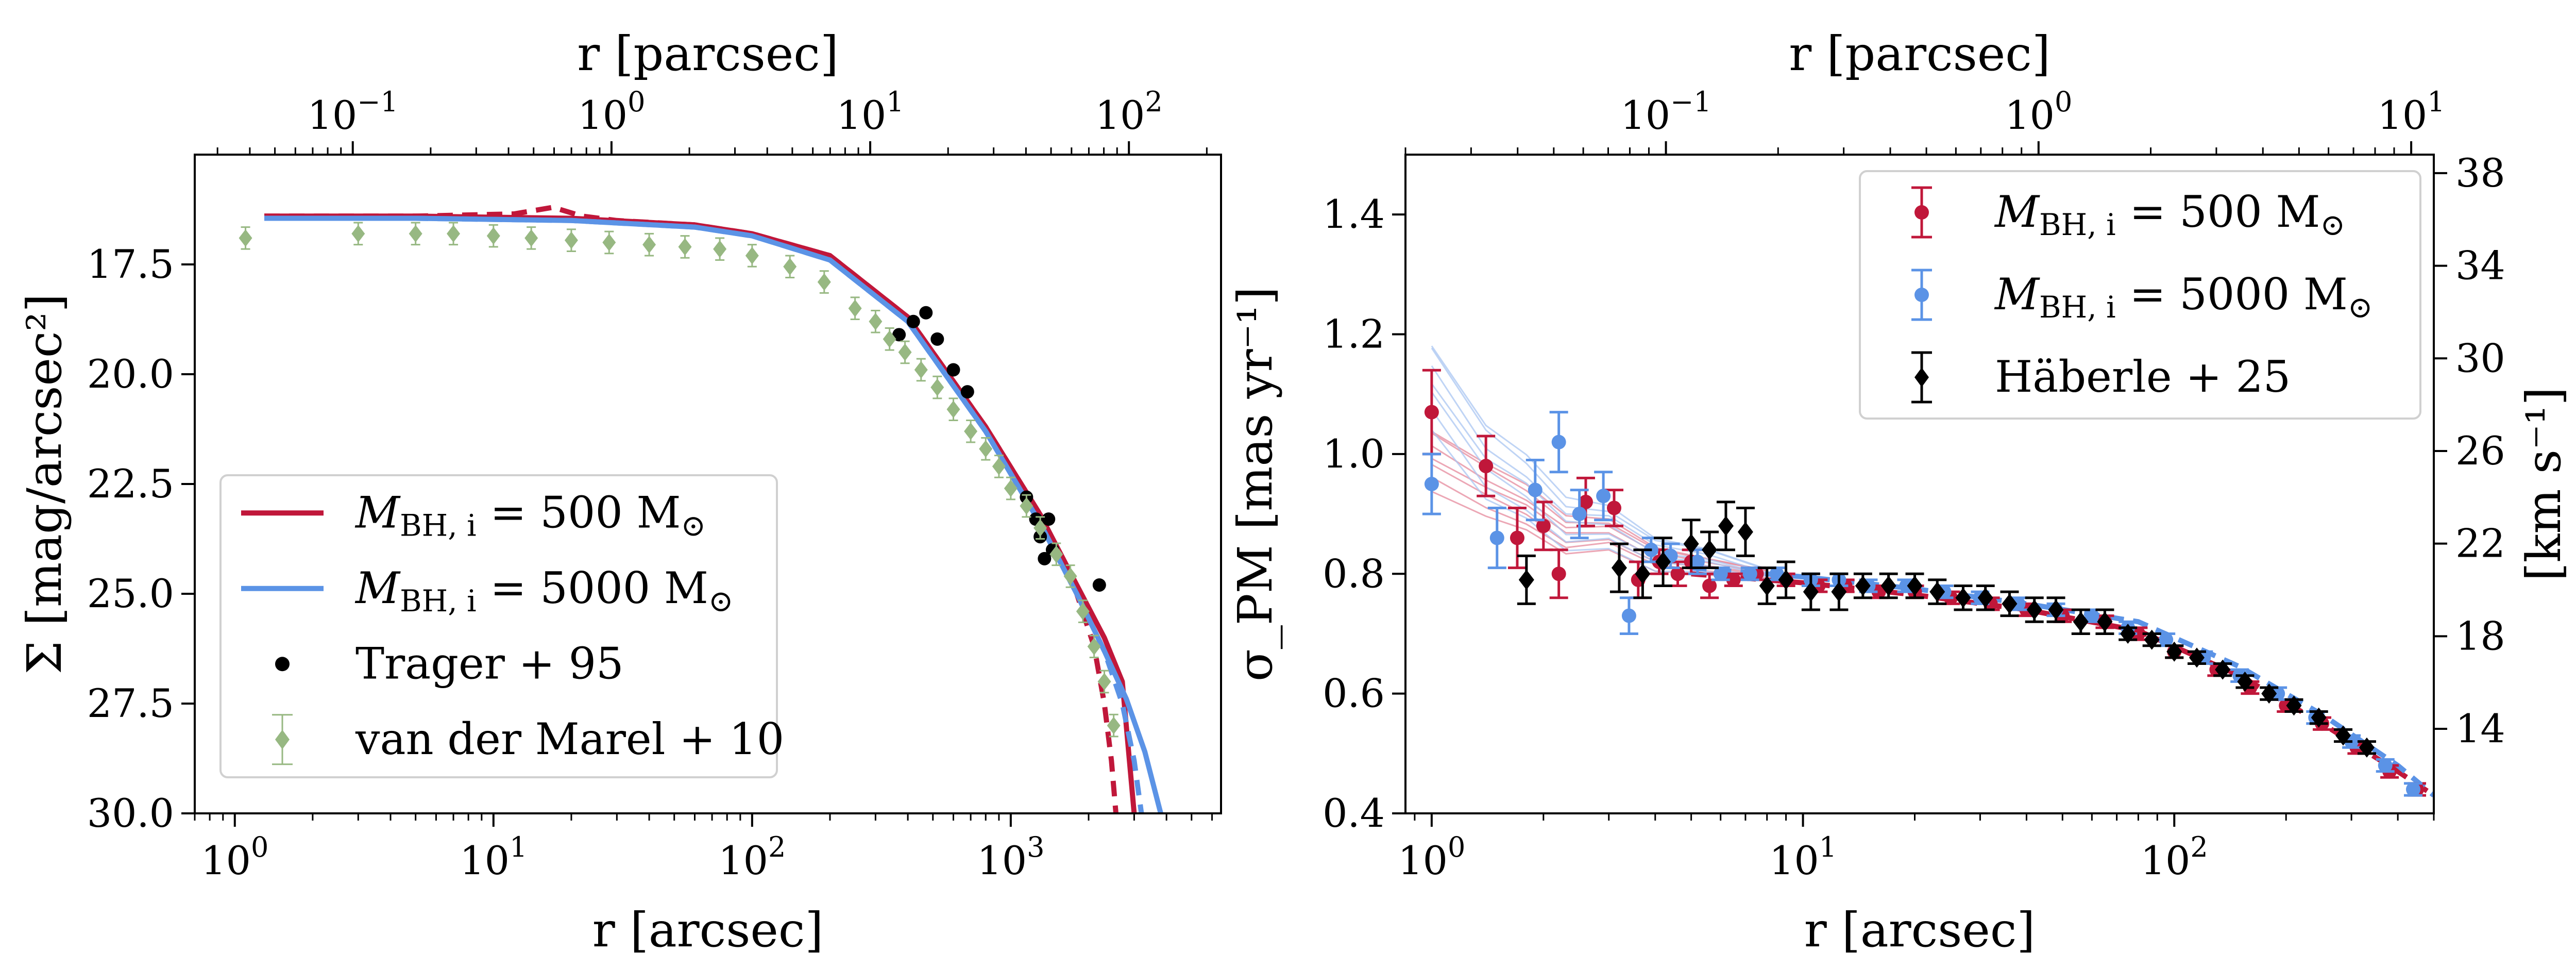 The height and width of the screenshot is (968, 2576). I want to click on x-tick-label: 10⁰, so click(1432, 857).